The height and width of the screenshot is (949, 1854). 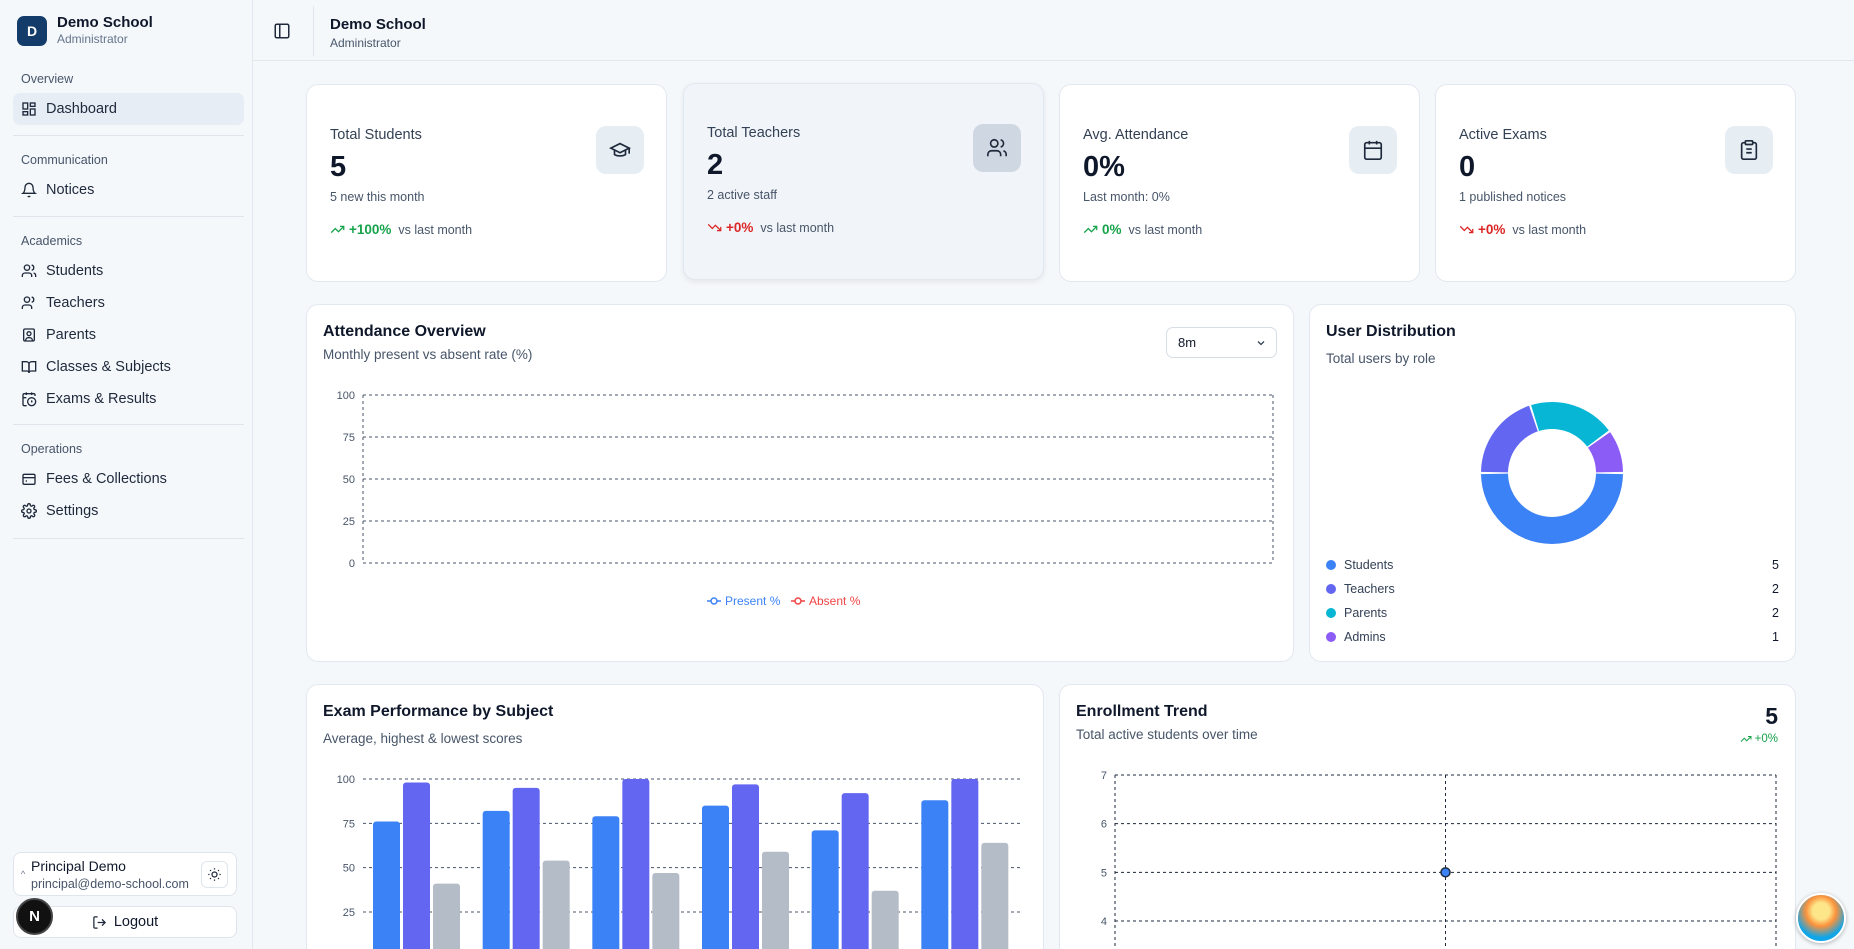 I want to click on users-icon, so click(x=29, y=270).